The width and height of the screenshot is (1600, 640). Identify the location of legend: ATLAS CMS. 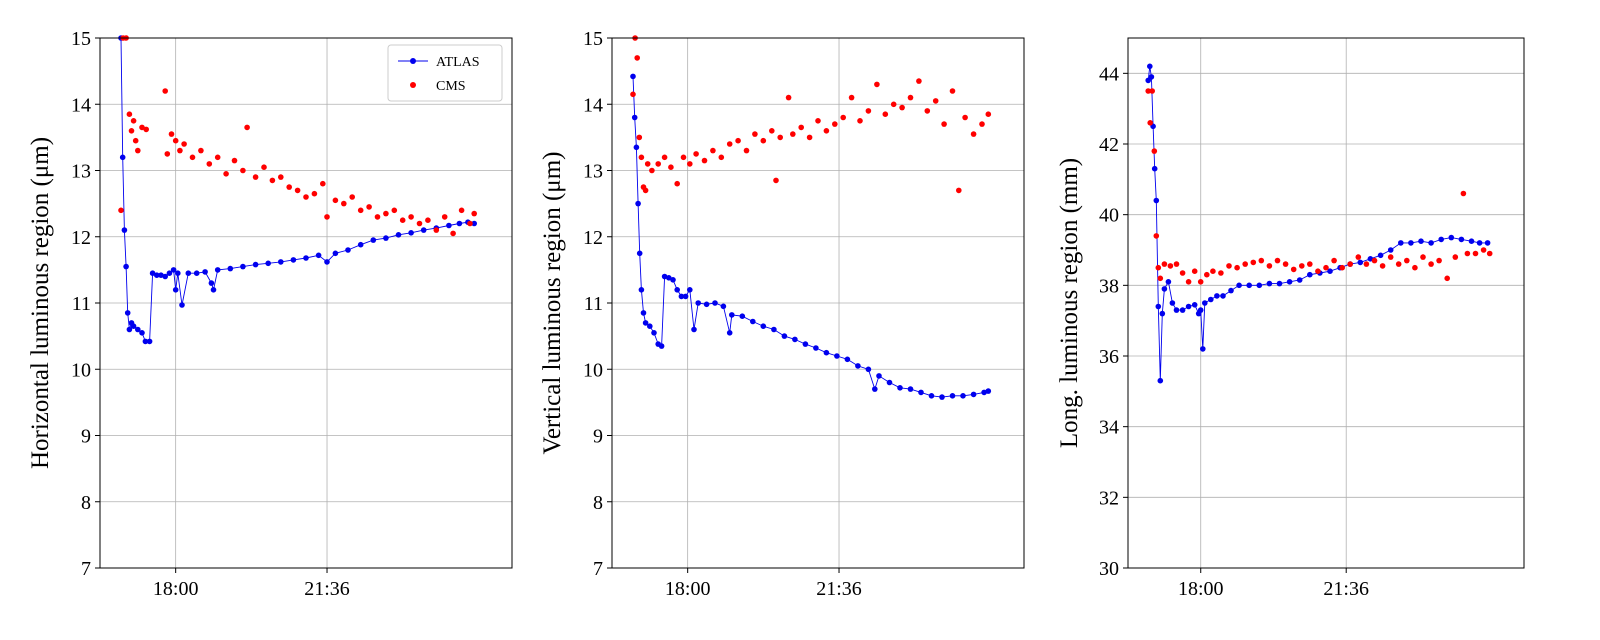
(445, 73).